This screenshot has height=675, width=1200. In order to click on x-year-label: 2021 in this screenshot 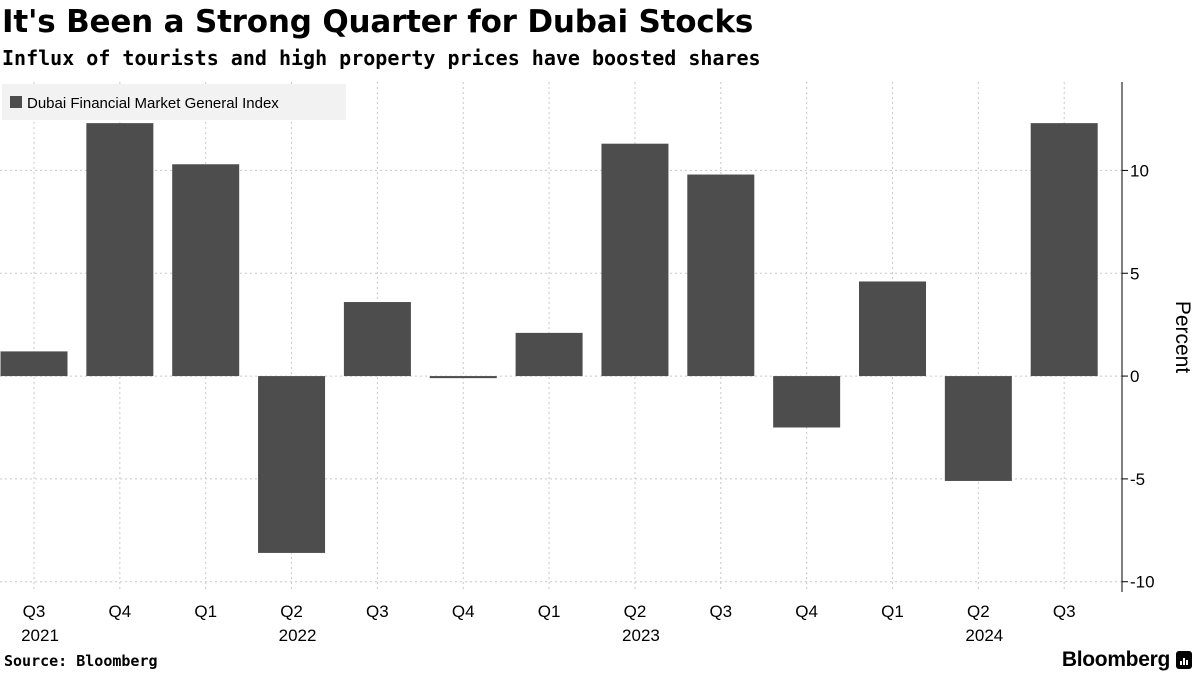, I will do `click(40, 635)`.